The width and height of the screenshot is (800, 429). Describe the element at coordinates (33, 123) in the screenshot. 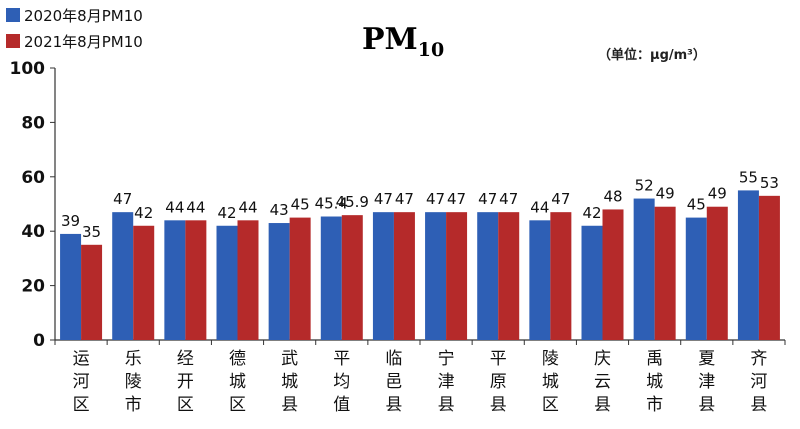

I see `y-tick-label: 80` at that location.